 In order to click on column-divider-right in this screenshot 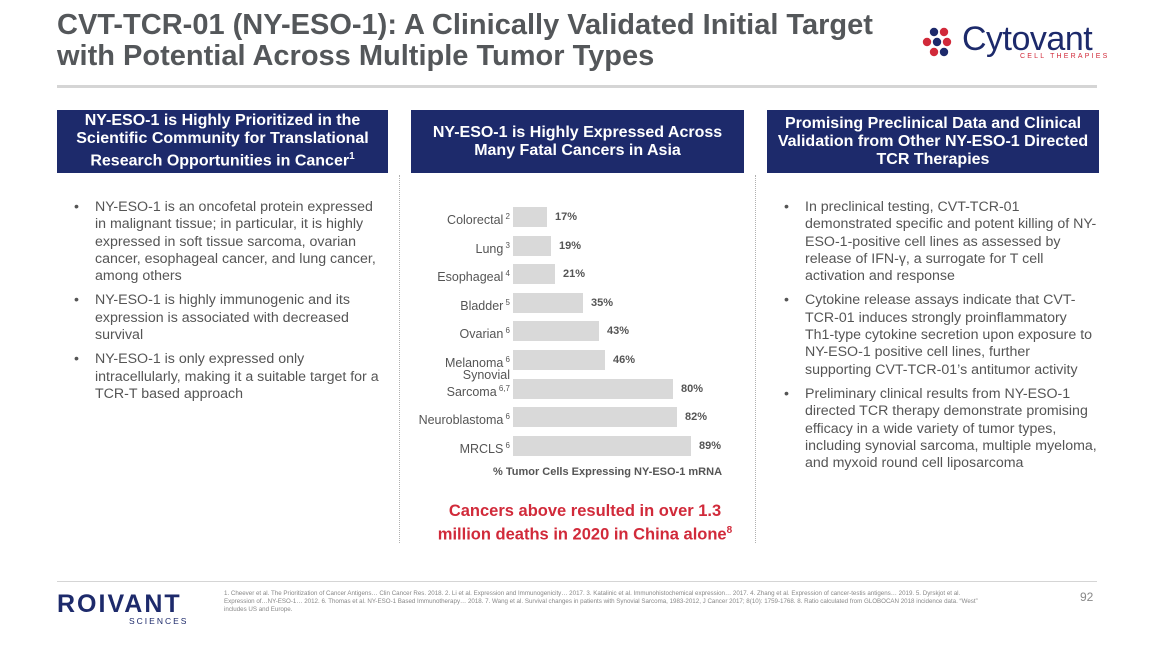, I will do `click(755, 359)`.